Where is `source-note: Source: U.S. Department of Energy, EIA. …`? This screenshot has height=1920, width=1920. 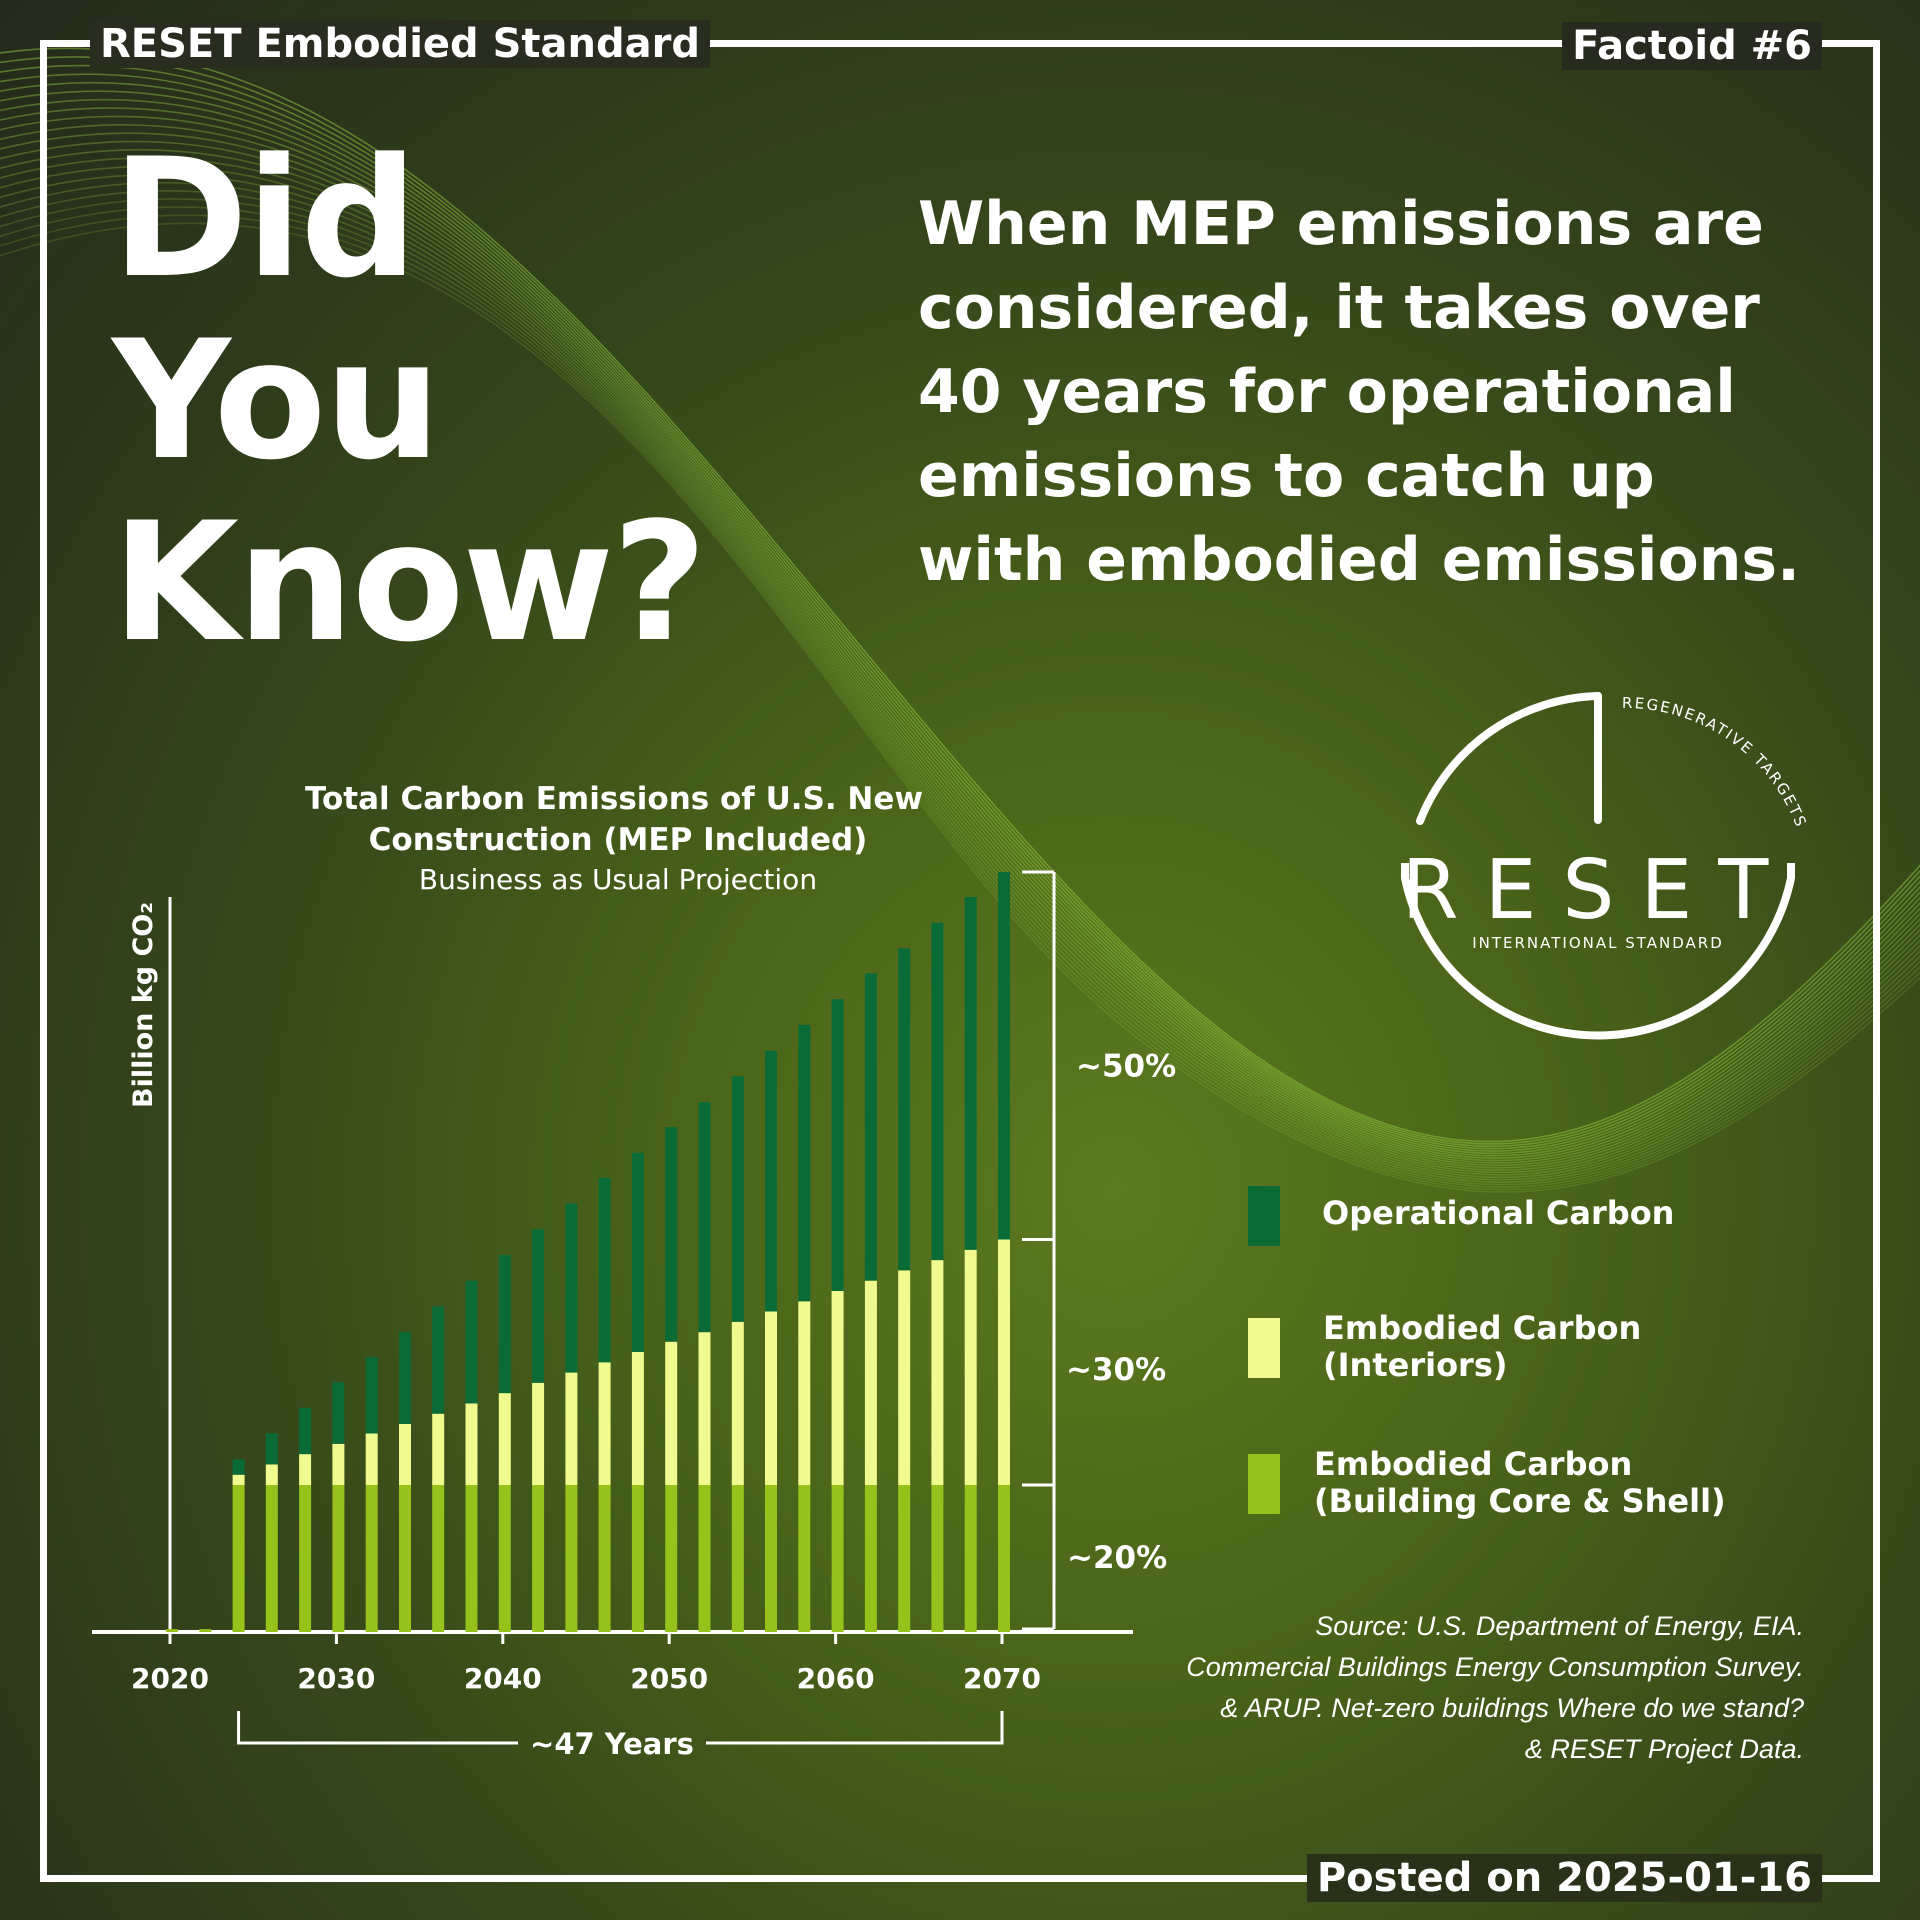 source-note: Source: U.S. Department of Energy, EIA. … is located at coordinates (1495, 1688).